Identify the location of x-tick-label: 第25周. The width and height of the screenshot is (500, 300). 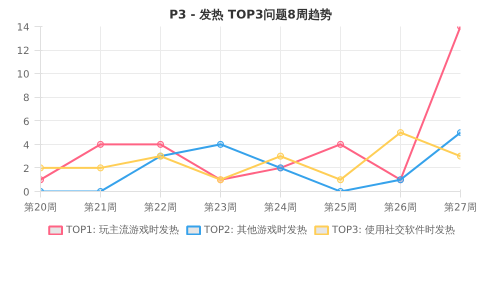
(340, 208).